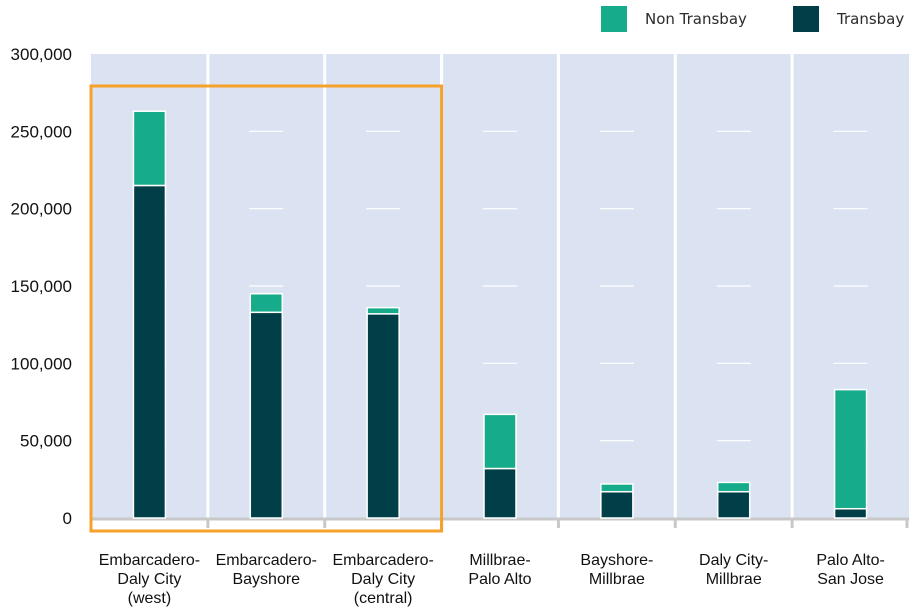 This screenshot has height=611, width=909. I want to click on legend-transbay: Transbay, so click(848, 19).